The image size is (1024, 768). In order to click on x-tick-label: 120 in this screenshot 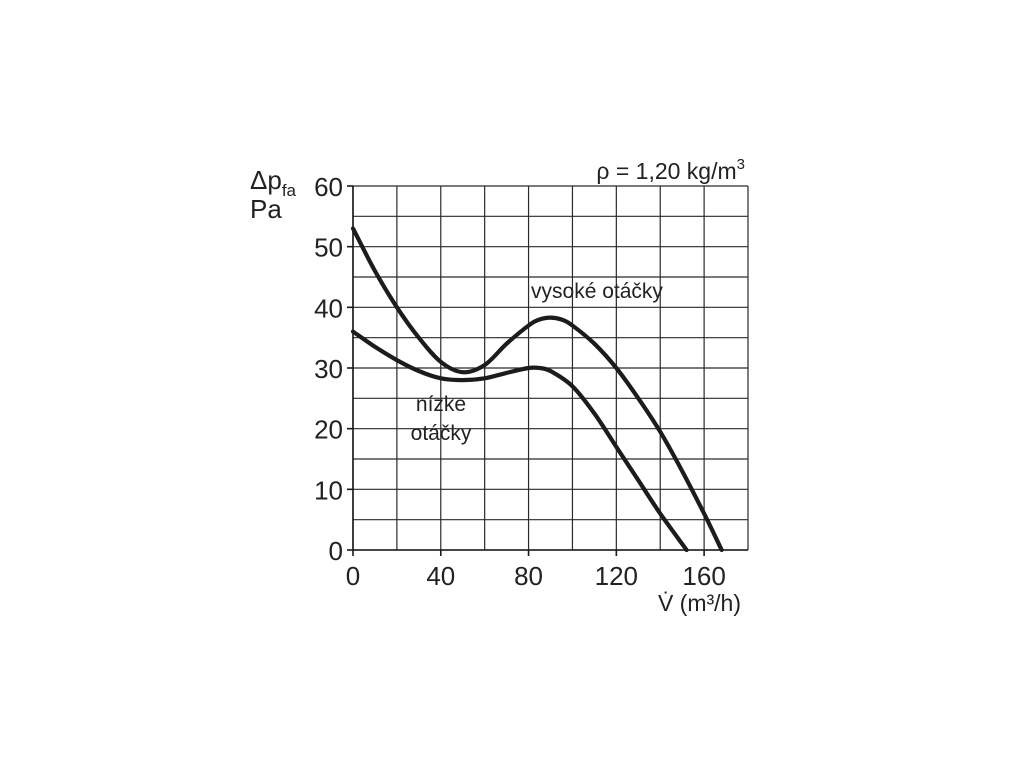, I will do `click(616, 576)`.